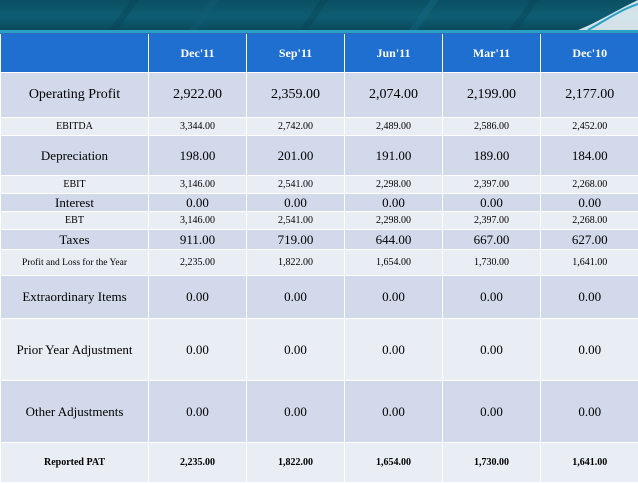 The height and width of the screenshot is (483, 638). Describe the element at coordinates (492, 240) in the screenshot. I see `table-cell: 667.00` at that location.